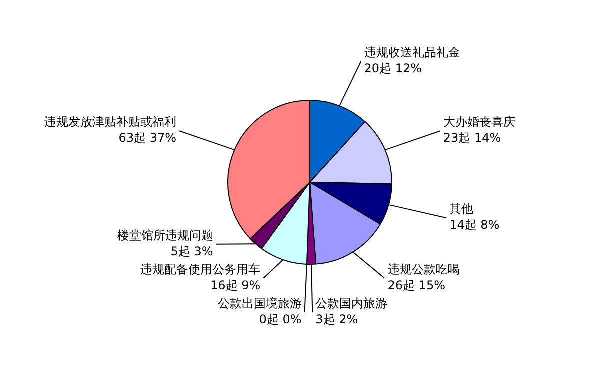  I want to click on slice-label: 违规发放津贴补贴或福利, so click(110, 122).